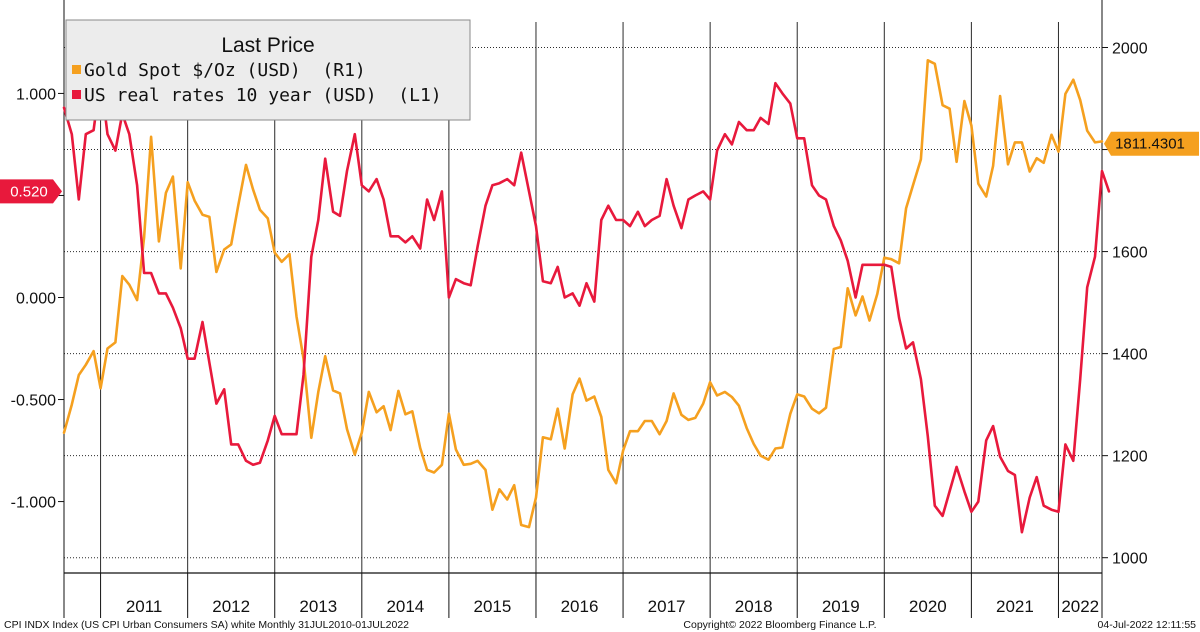  I want to click on right-axis-tick-label: 1200, so click(1130, 457).